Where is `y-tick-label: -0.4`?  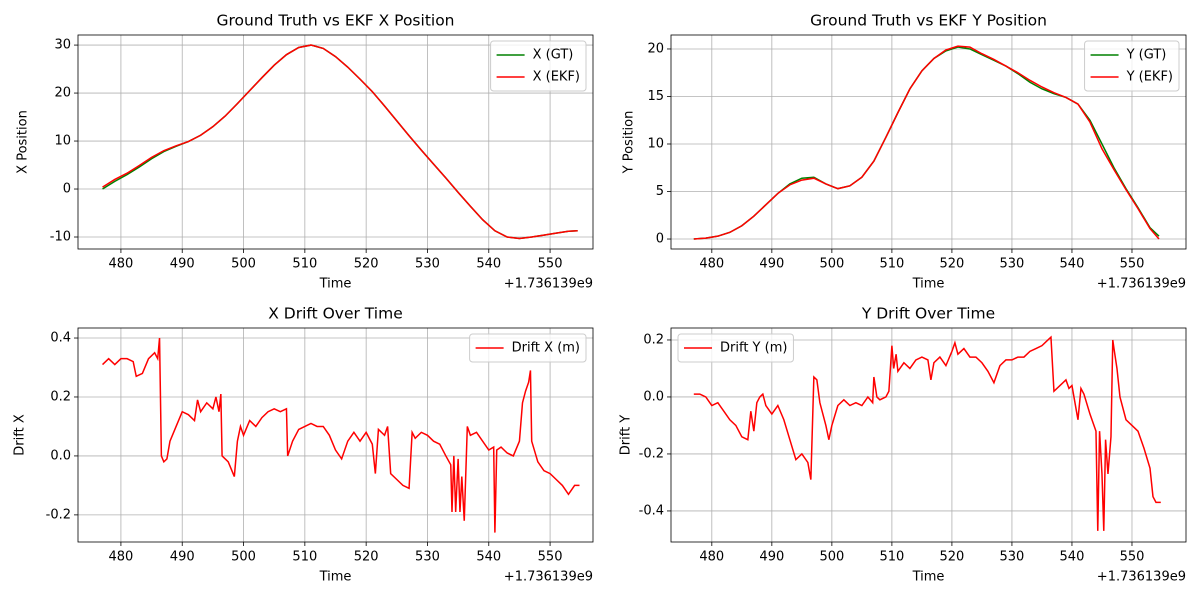
y-tick-label: -0.4 is located at coordinates (651, 510).